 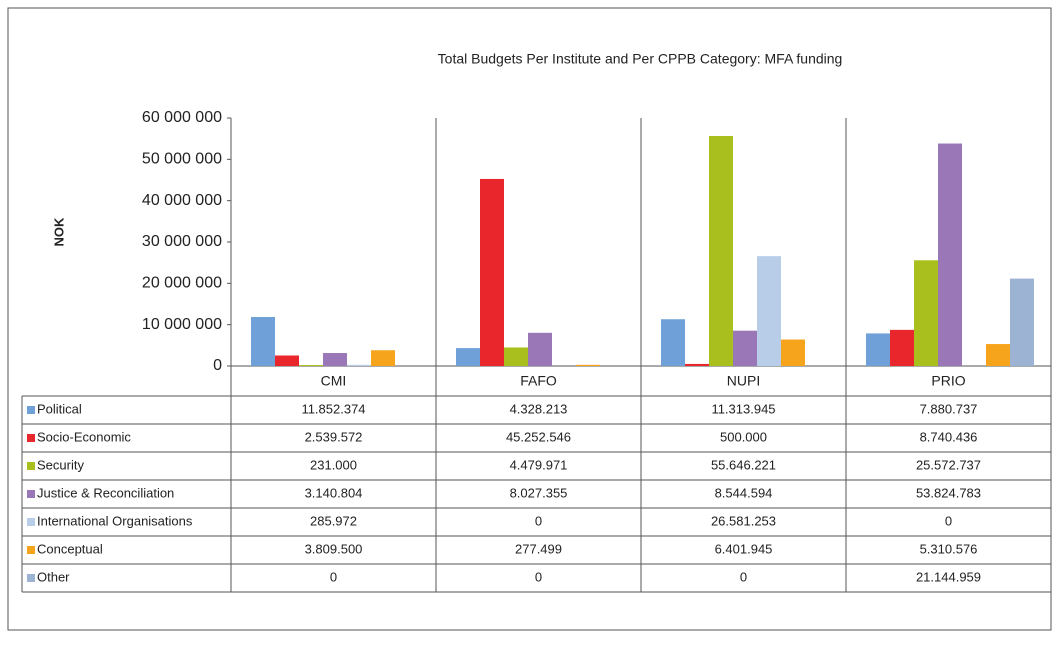 I want to click on legend-label: International Organisations, so click(x=115, y=520).